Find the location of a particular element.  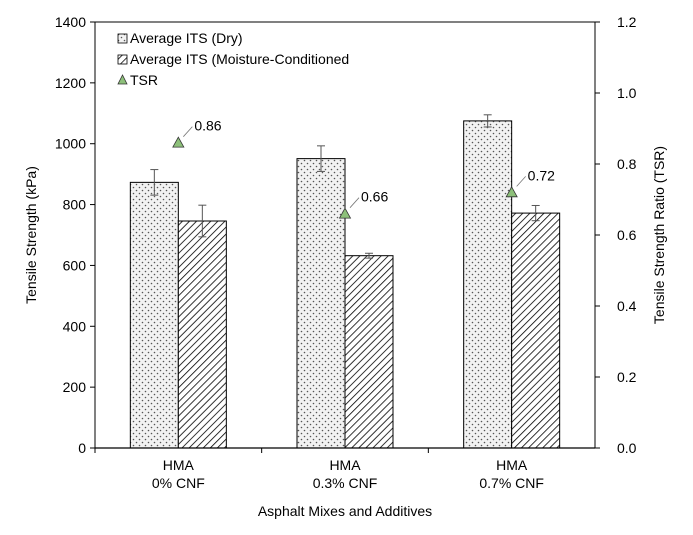

y2-tick-label: 0.6 is located at coordinates (627, 235).